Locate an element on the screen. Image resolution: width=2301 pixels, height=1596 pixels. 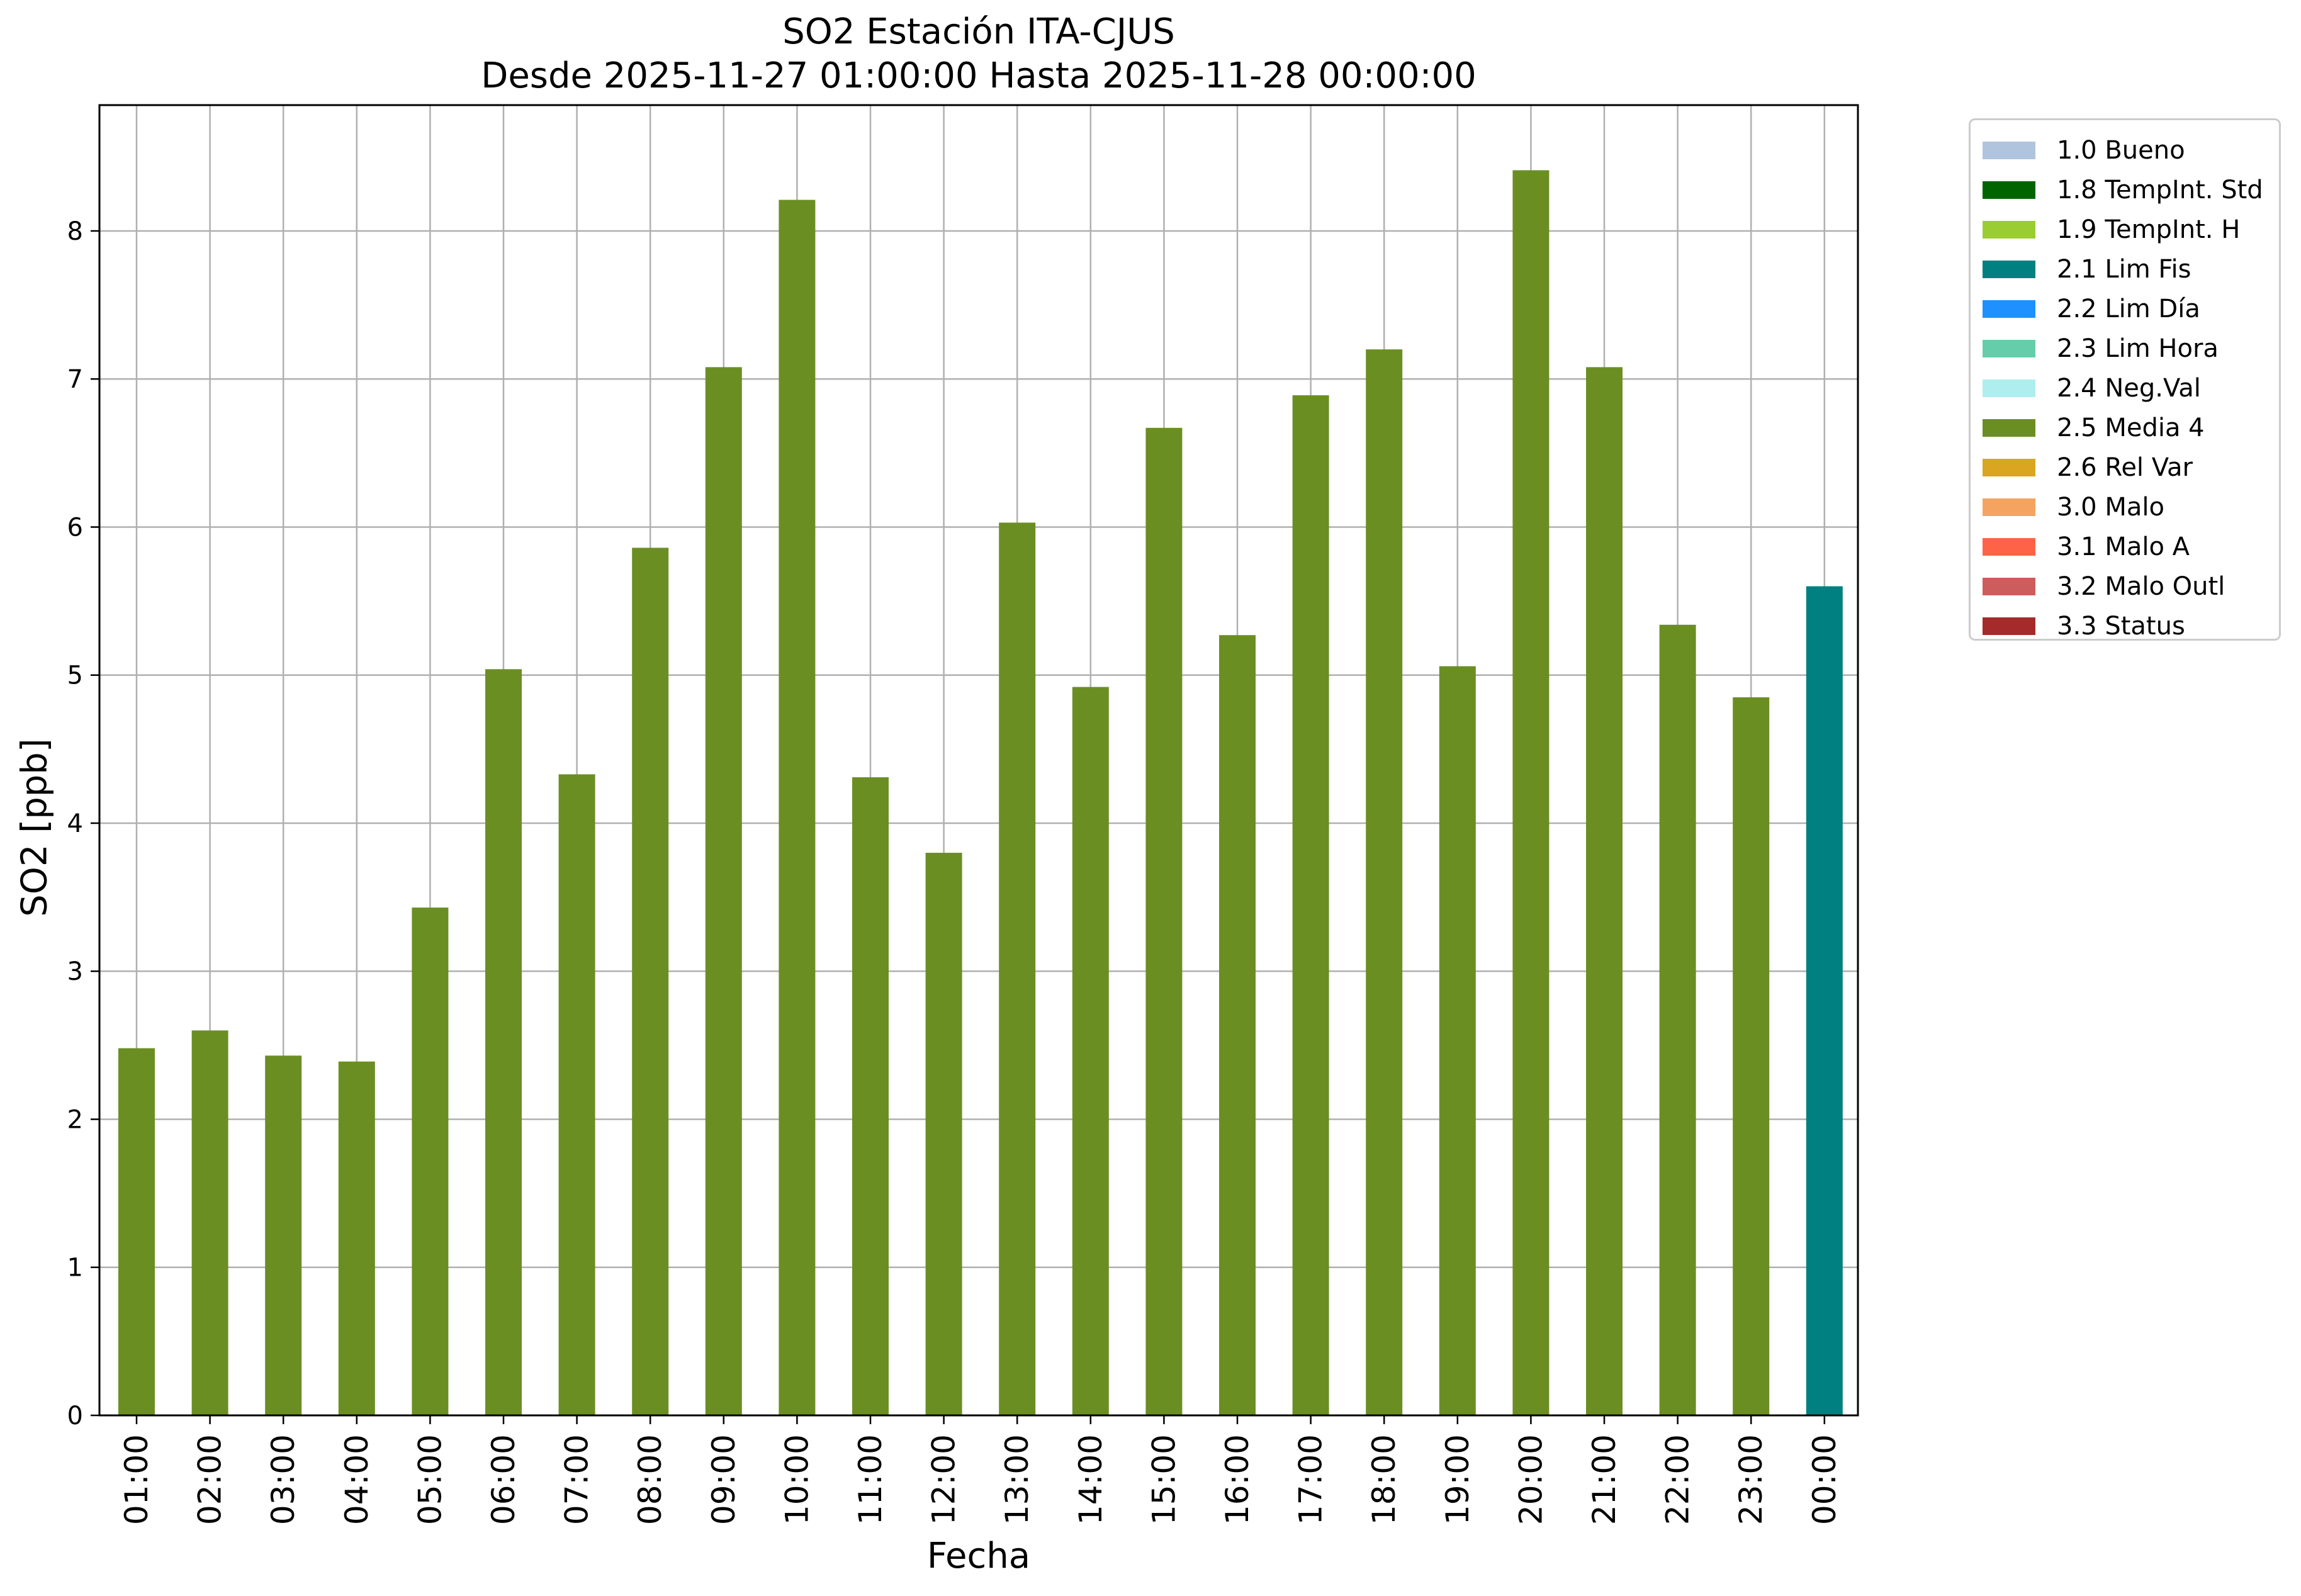
legend-item: 2.6 Rel Var is located at coordinates (2125, 467).